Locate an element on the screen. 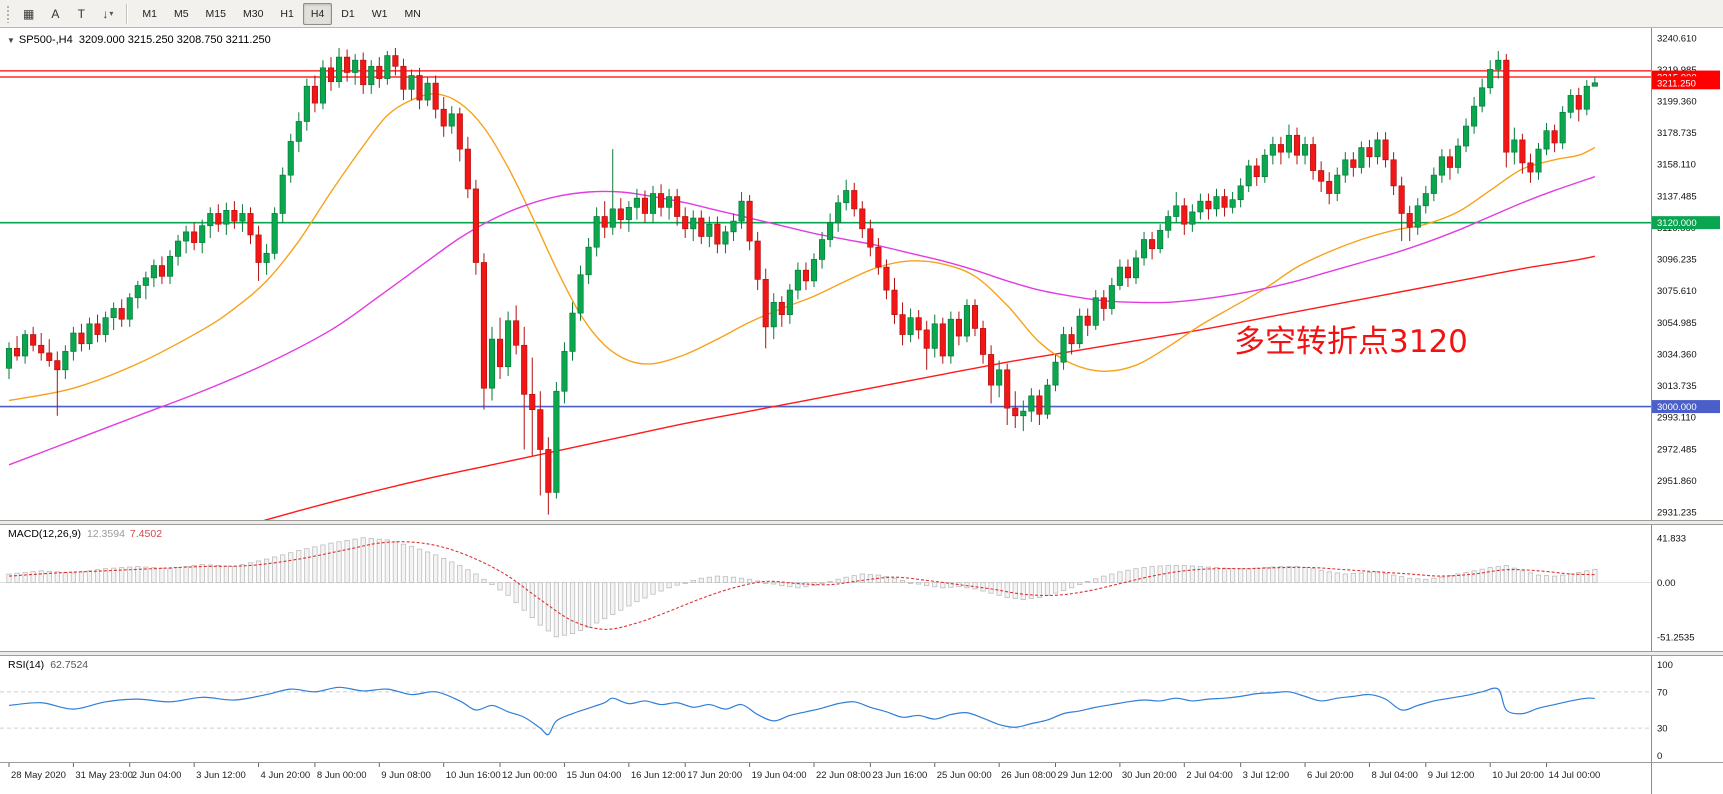 The width and height of the screenshot is (1723, 794). svg-text: 3240.610 is located at coordinates (1677, 38).